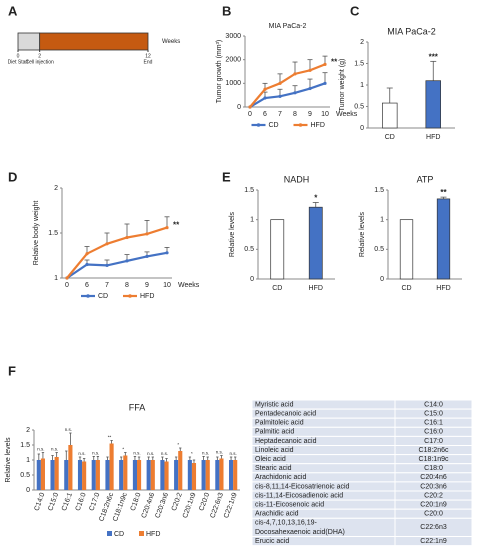 The height and width of the screenshot is (550, 482). Describe the element at coordinates (219, 72) in the screenshot. I see `y-axis-label: Tumor growth (mm³)` at that location.